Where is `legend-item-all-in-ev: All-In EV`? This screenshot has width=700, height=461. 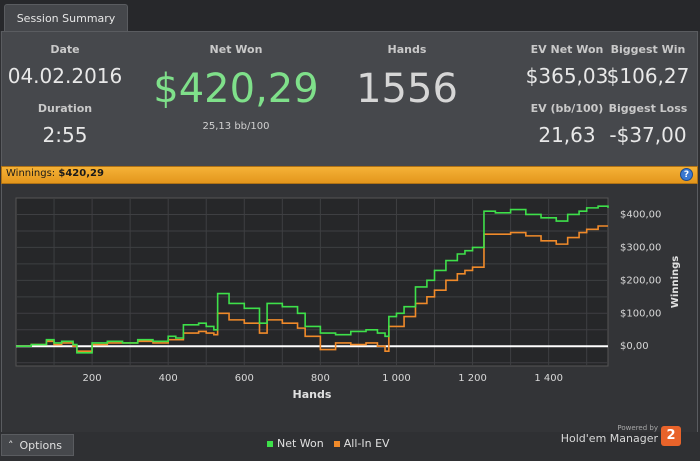
legend-item-all-in-ev: All-In EV is located at coordinates (361, 443).